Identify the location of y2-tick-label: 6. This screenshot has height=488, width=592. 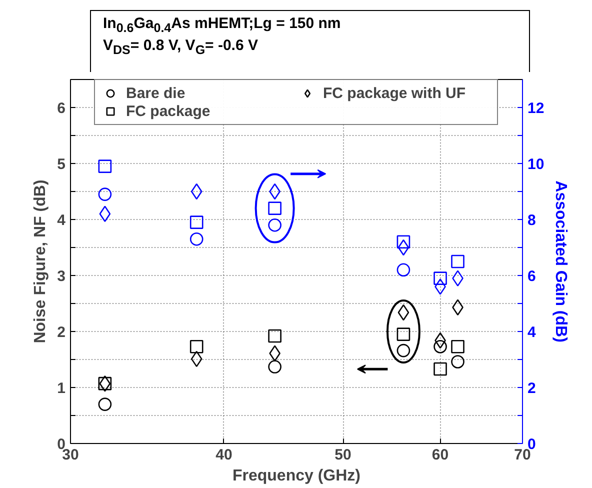
(532, 276).